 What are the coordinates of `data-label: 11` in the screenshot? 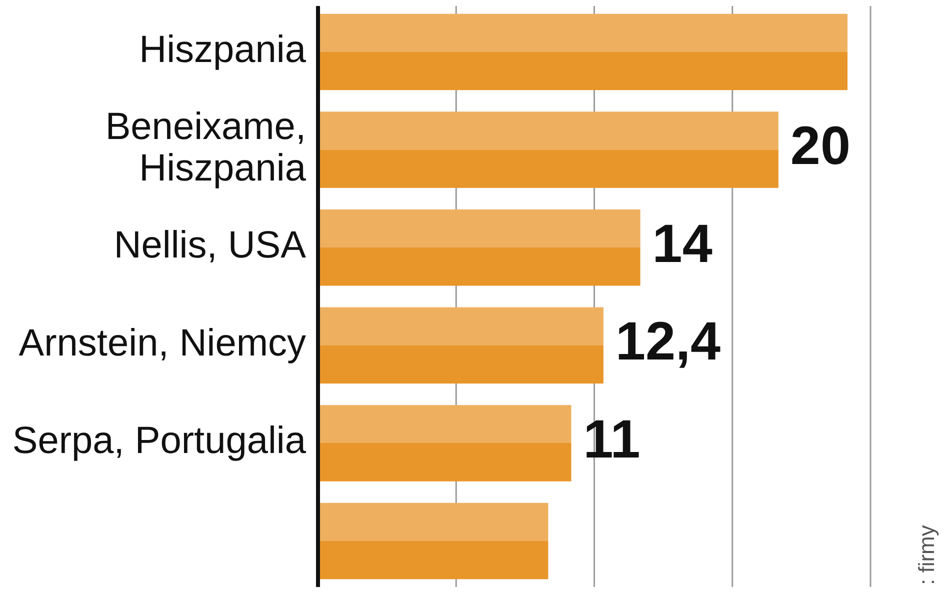 It's located at (611, 439).